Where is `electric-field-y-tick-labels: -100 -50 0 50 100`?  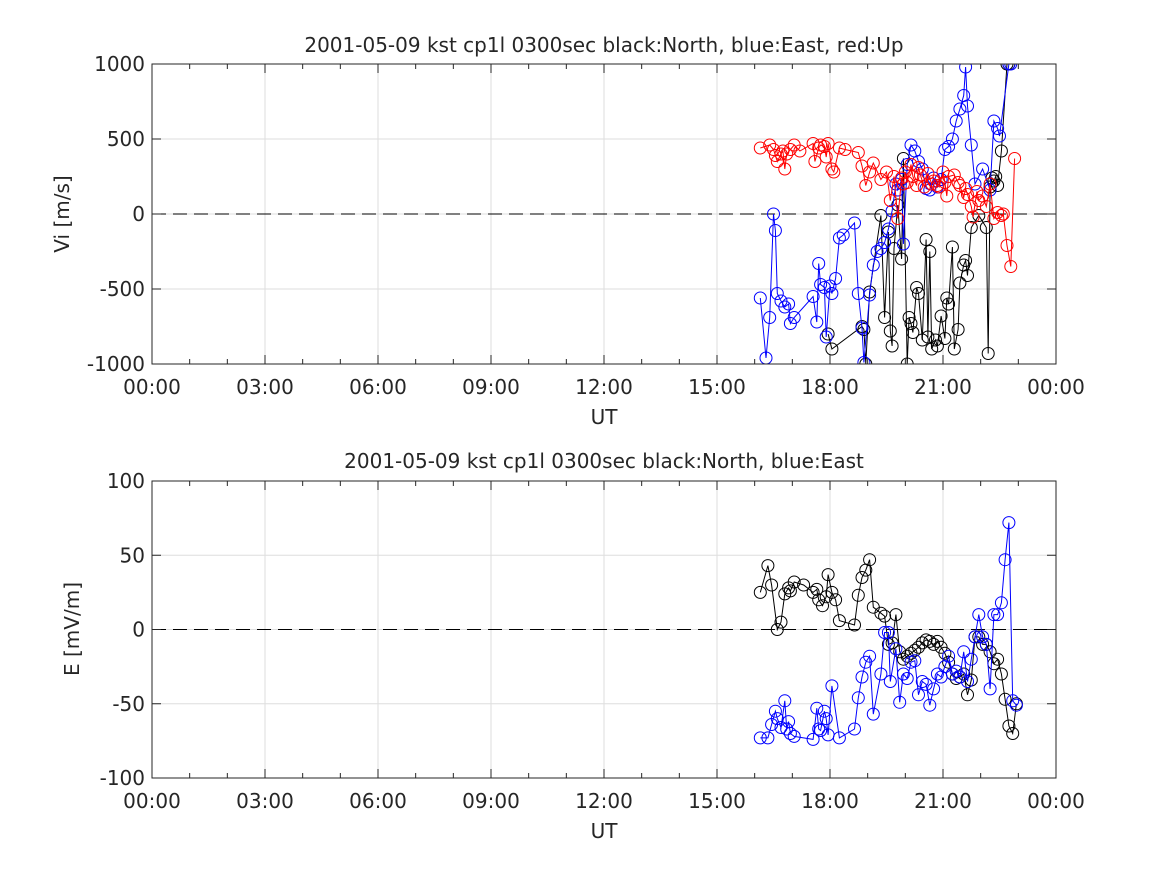 electric-field-y-tick-labels: -100 -50 0 50 100 is located at coordinates (122, 629).